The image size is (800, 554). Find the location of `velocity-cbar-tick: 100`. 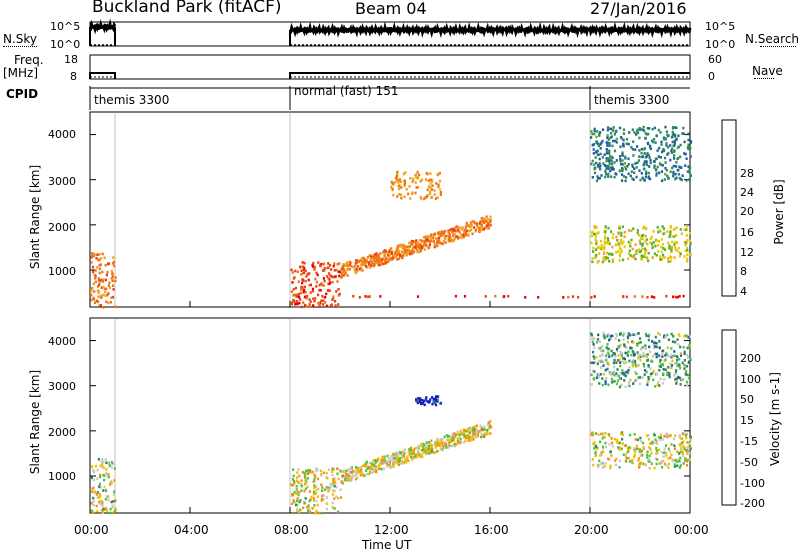

velocity-cbar-tick: 100 is located at coordinates (750, 379).